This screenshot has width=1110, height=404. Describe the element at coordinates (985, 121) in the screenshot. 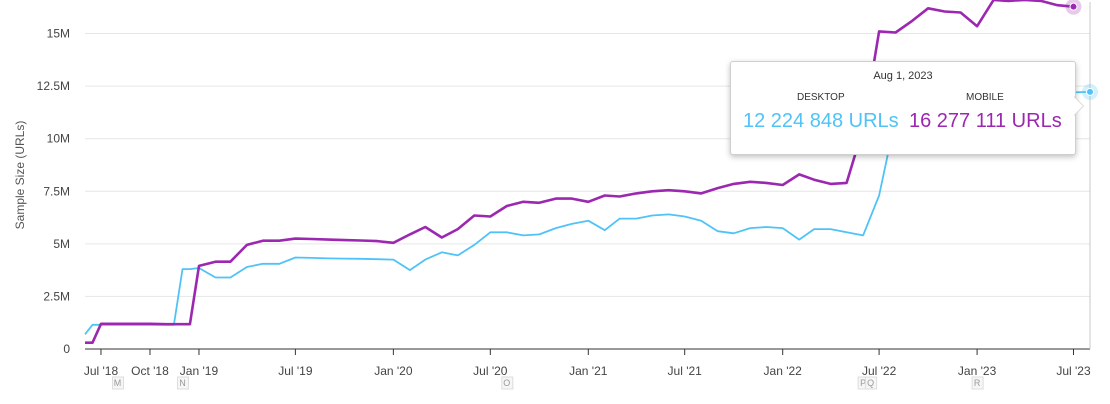

I see `tooltip-mobile-value: 16 277 111 URLs` at that location.